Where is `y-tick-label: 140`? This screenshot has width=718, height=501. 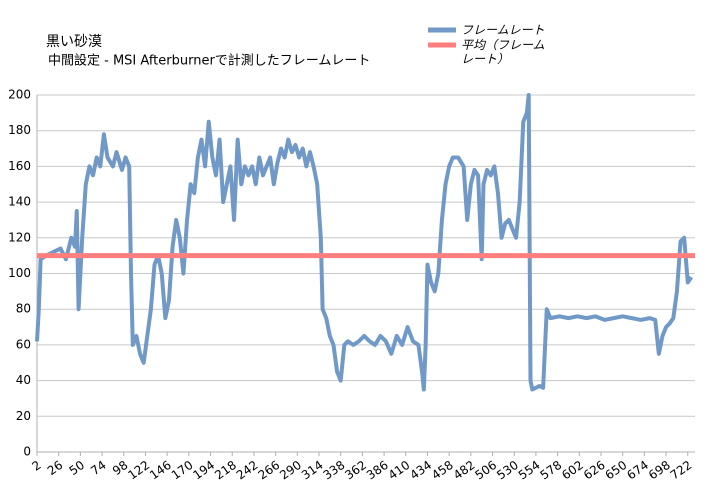
y-tick-label: 140 is located at coordinates (19, 202).